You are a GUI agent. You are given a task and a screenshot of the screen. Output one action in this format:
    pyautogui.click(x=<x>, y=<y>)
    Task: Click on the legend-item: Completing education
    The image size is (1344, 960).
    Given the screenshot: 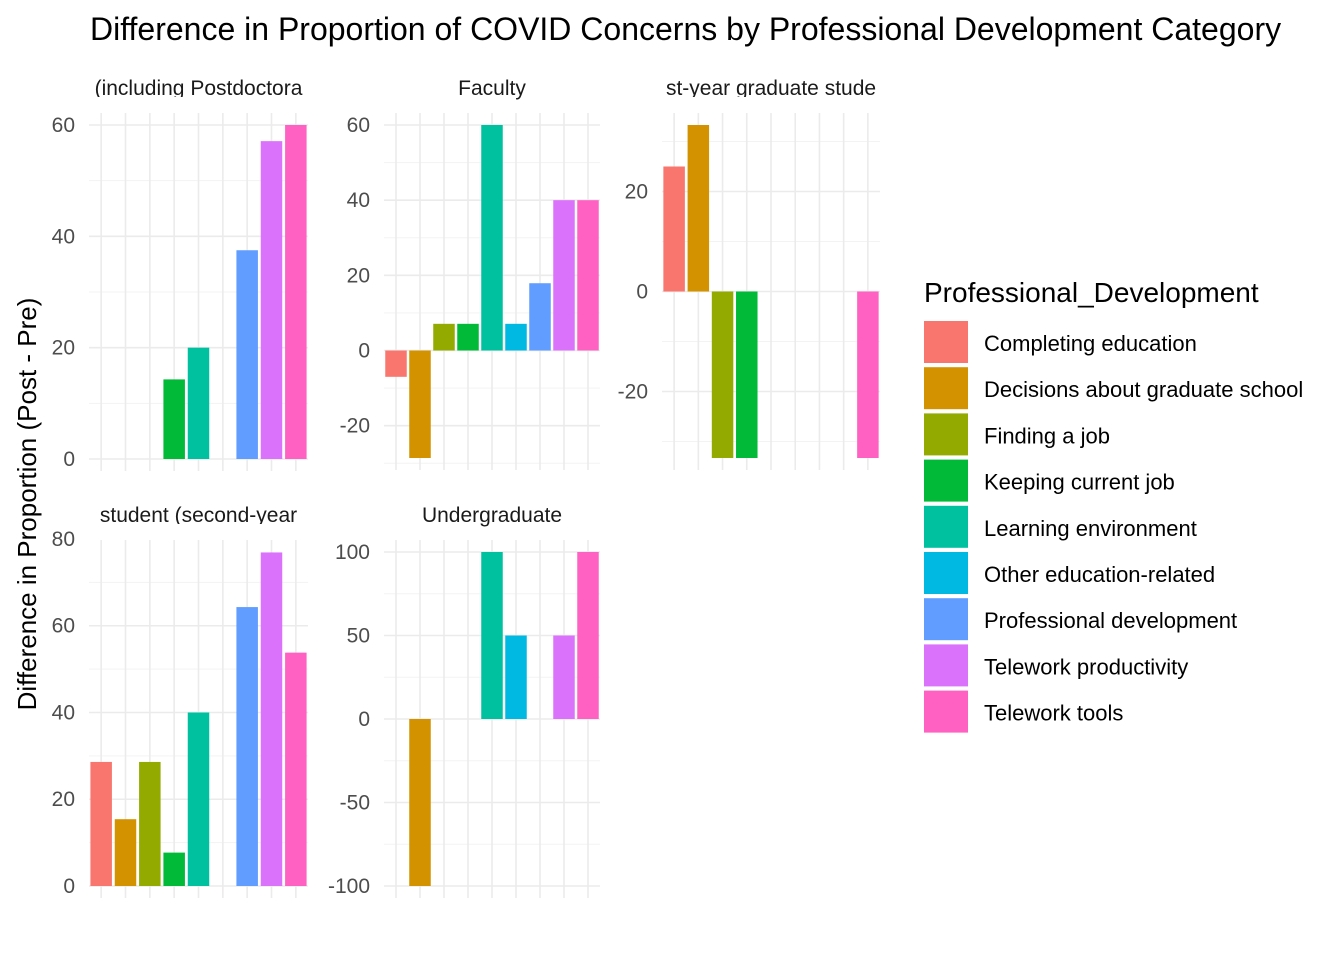 What is the action you would take?
    pyautogui.click(x=1060, y=342)
    